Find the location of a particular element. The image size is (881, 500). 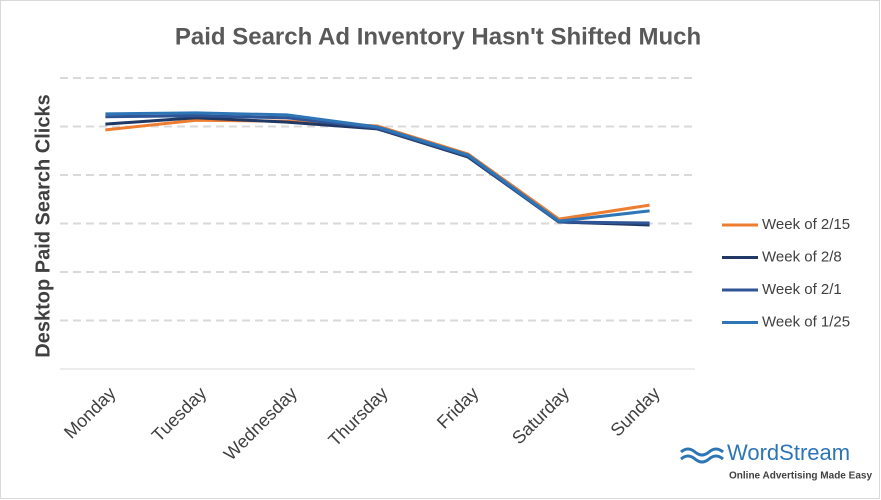

legend-label: Week of 2/8 is located at coordinates (802, 256).